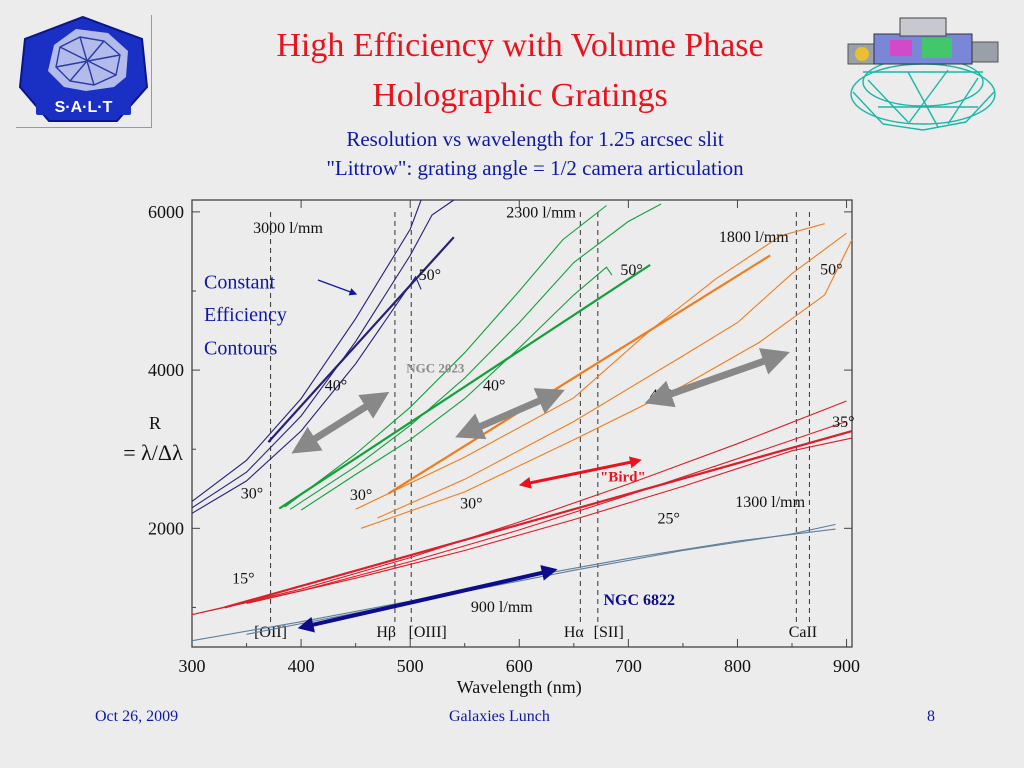 This screenshot has width=1024, height=768. I want to click on angle-label: 35°, so click(843, 422).